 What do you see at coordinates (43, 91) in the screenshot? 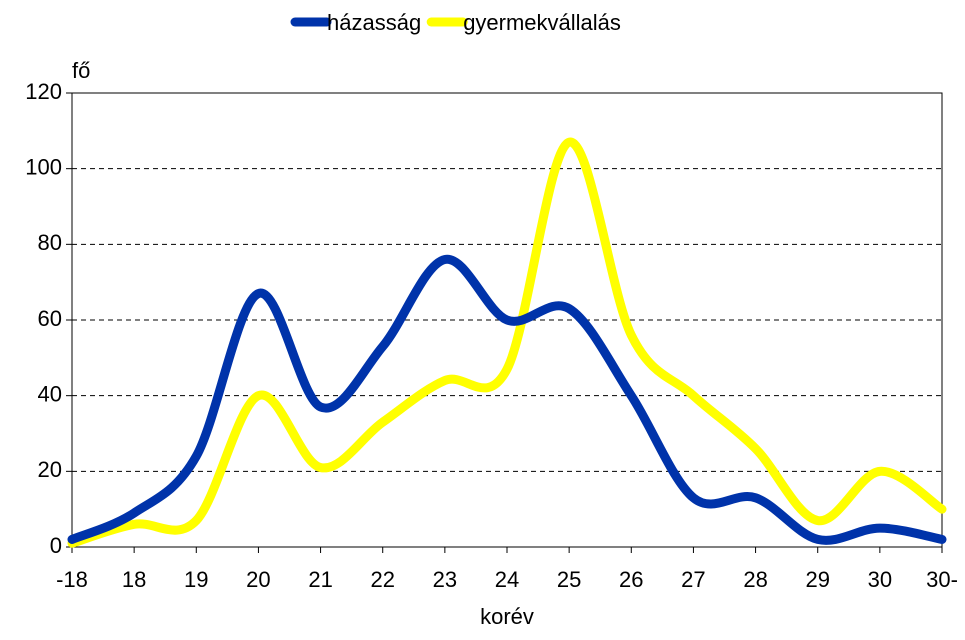
I see `y-tick-label: 120` at bounding box center [43, 91].